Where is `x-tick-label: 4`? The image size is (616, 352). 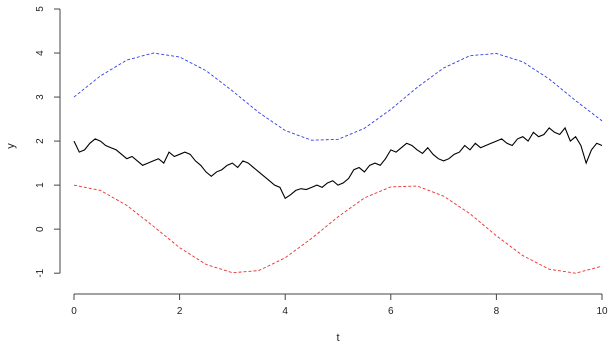
x-tick-label: 4 is located at coordinates (285, 311).